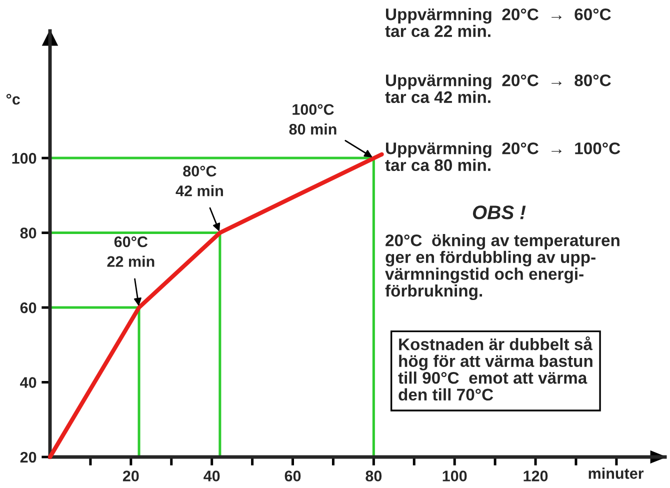 This screenshot has width=670, height=488. What do you see at coordinates (130, 476) in the screenshot?
I see `x-tick-label: 20` at bounding box center [130, 476].